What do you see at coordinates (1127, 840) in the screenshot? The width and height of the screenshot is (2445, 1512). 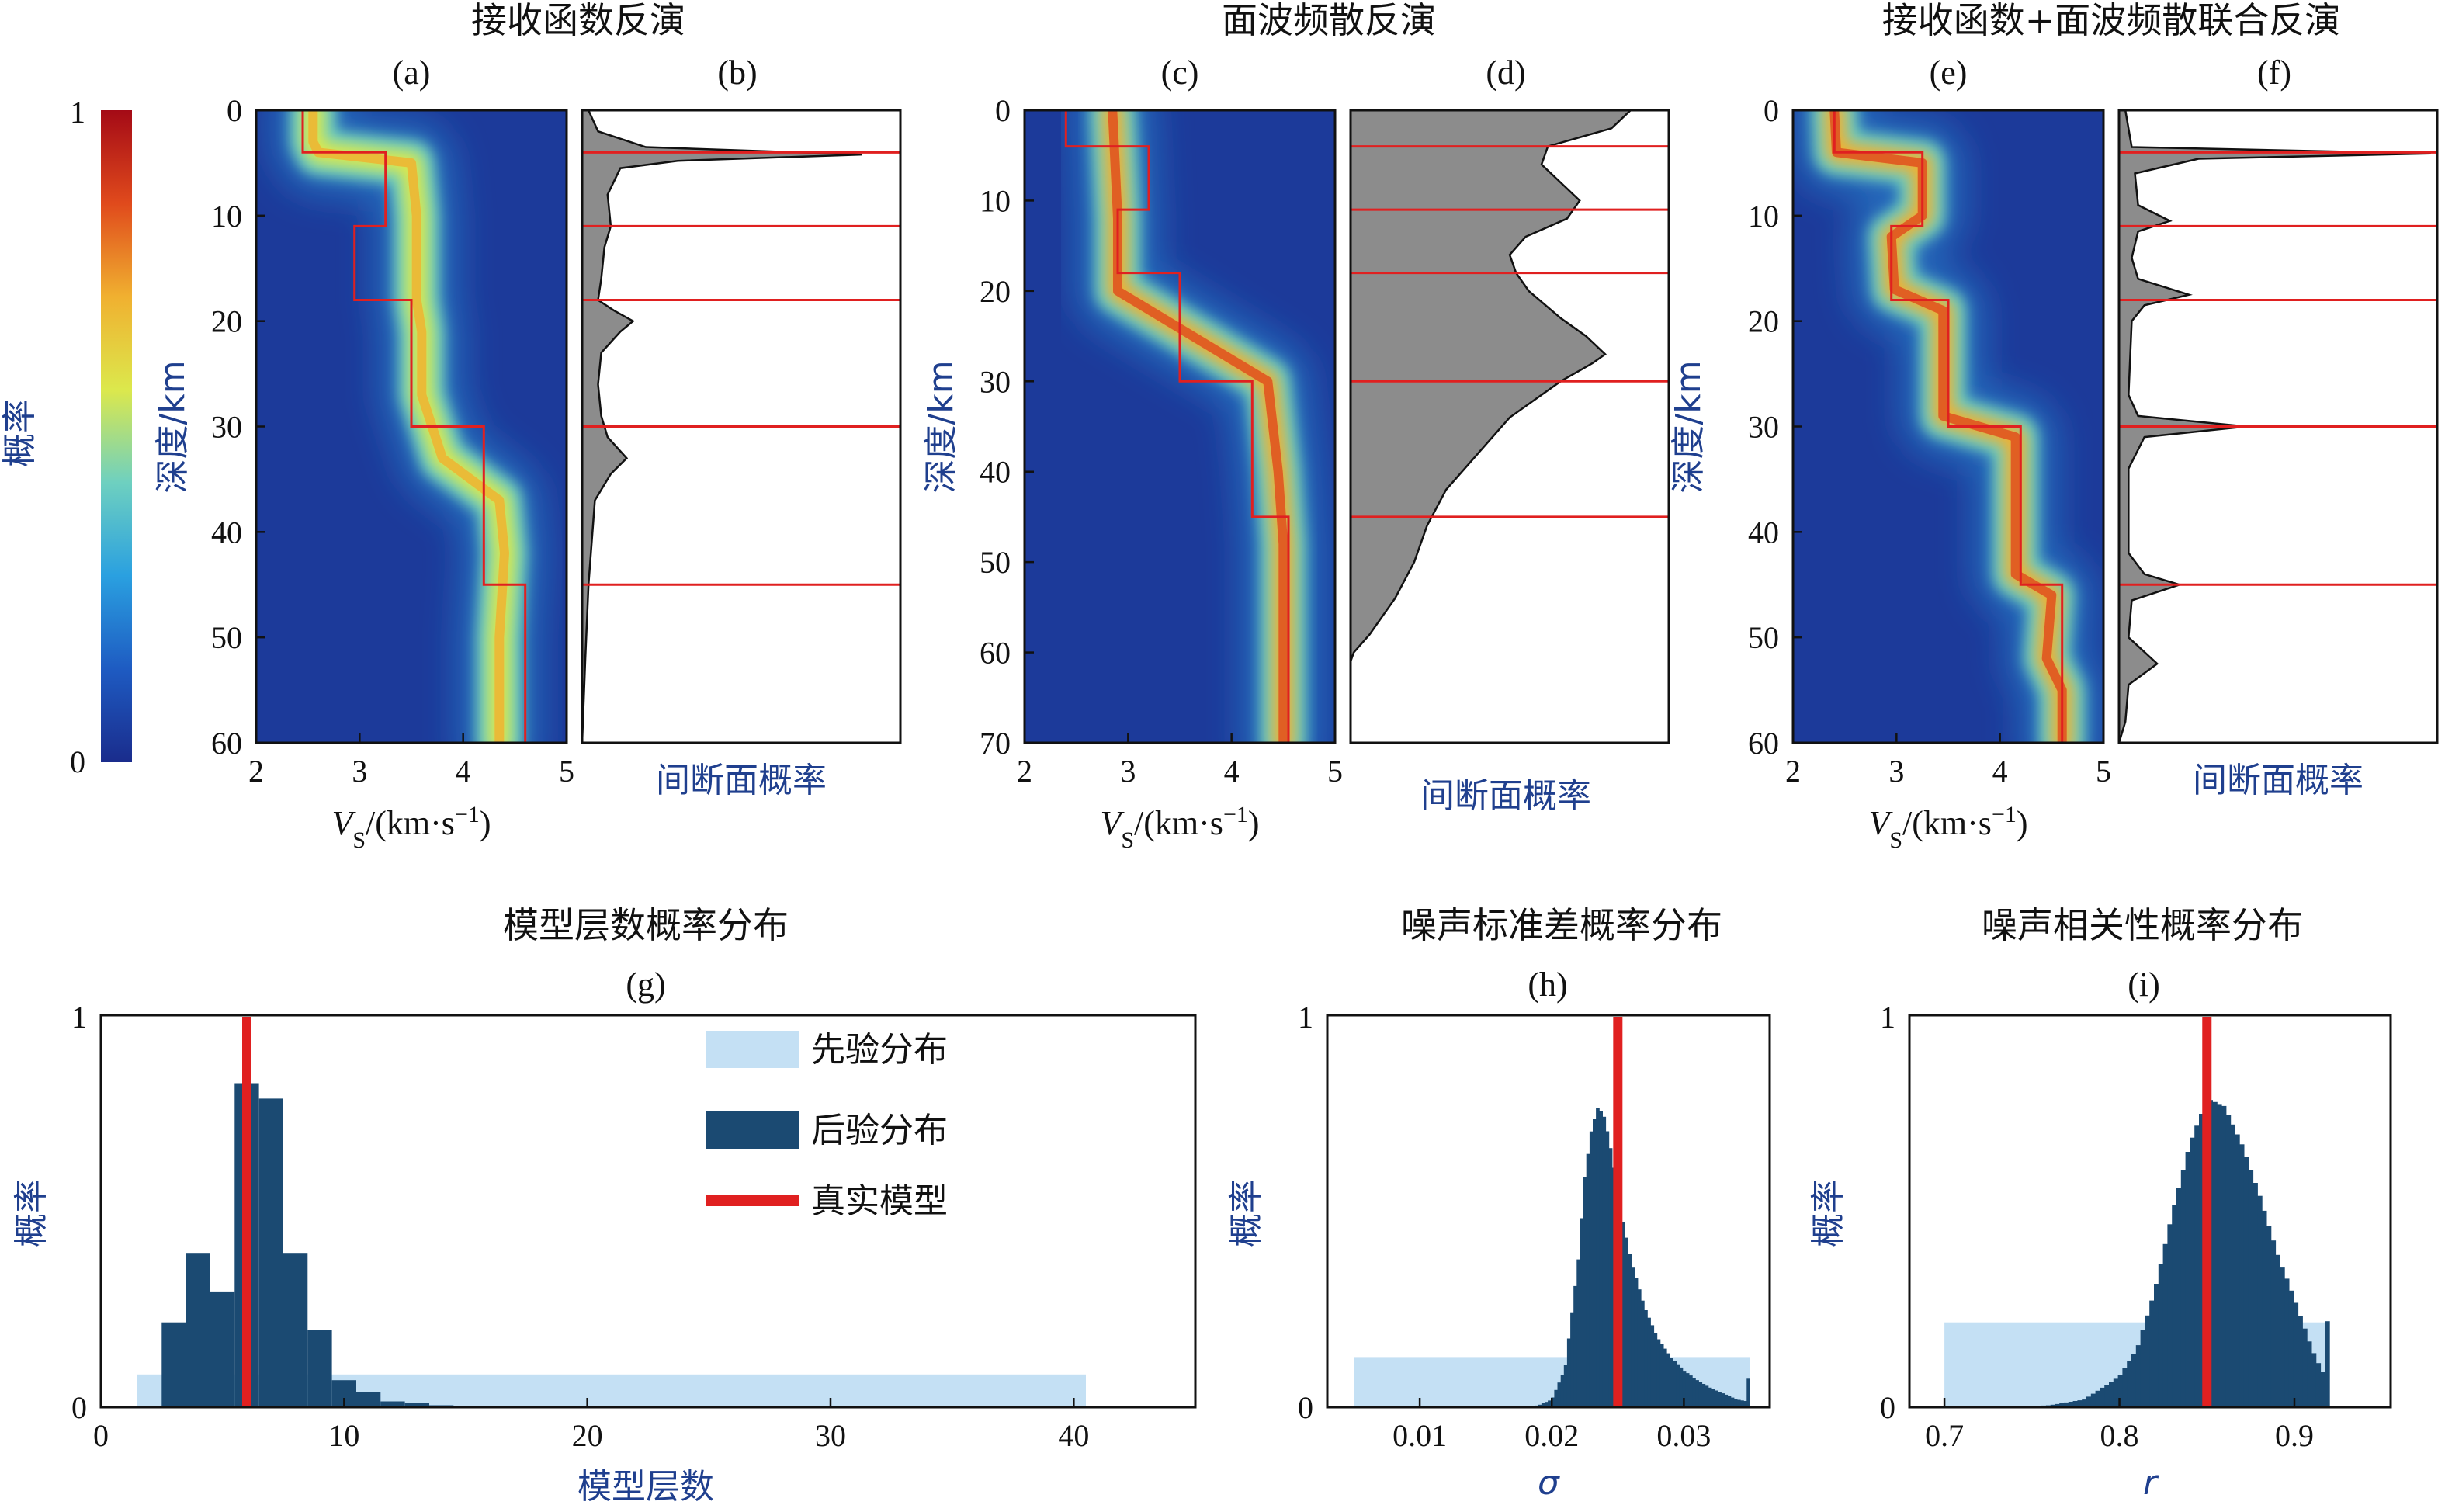 I see `vs-subscript: S` at bounding box center [1127, 840].